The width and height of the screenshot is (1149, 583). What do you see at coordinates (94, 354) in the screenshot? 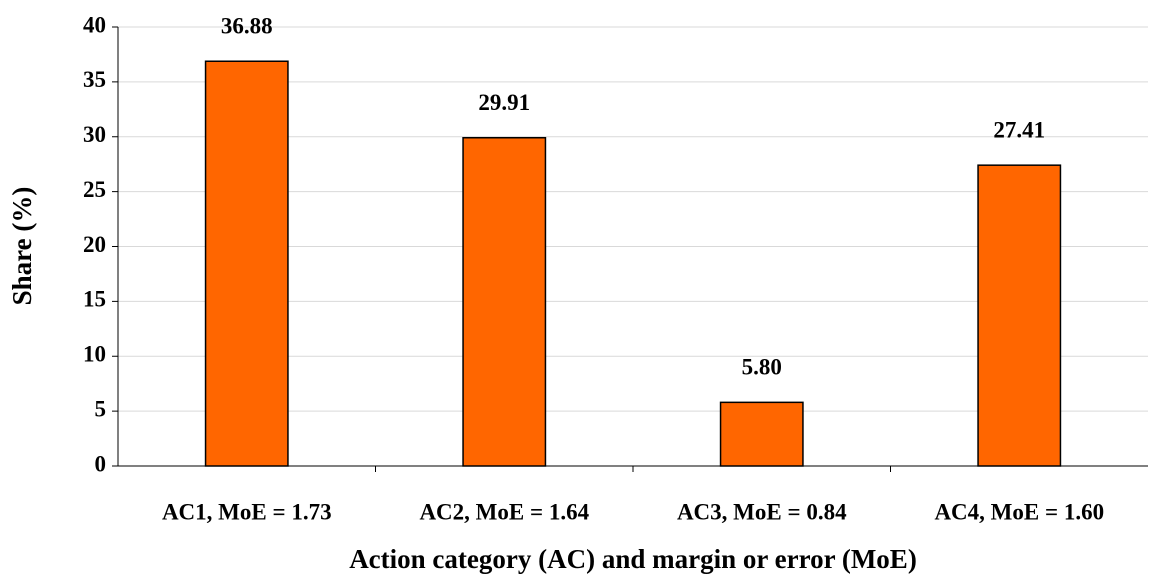
I see `y-tick-label: 10` at bounding box center [94, 354].